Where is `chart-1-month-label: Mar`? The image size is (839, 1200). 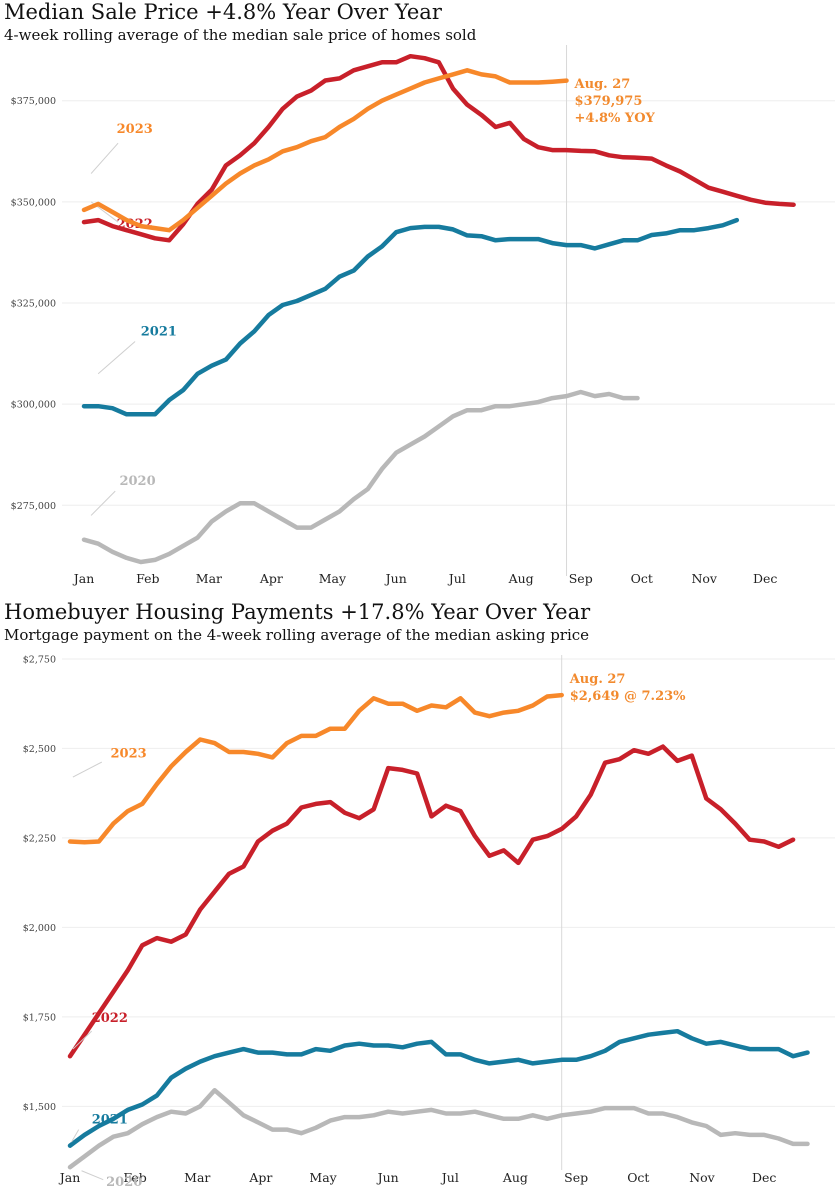
chart-1-month-label: Mar is located at coordinates (209, 578).